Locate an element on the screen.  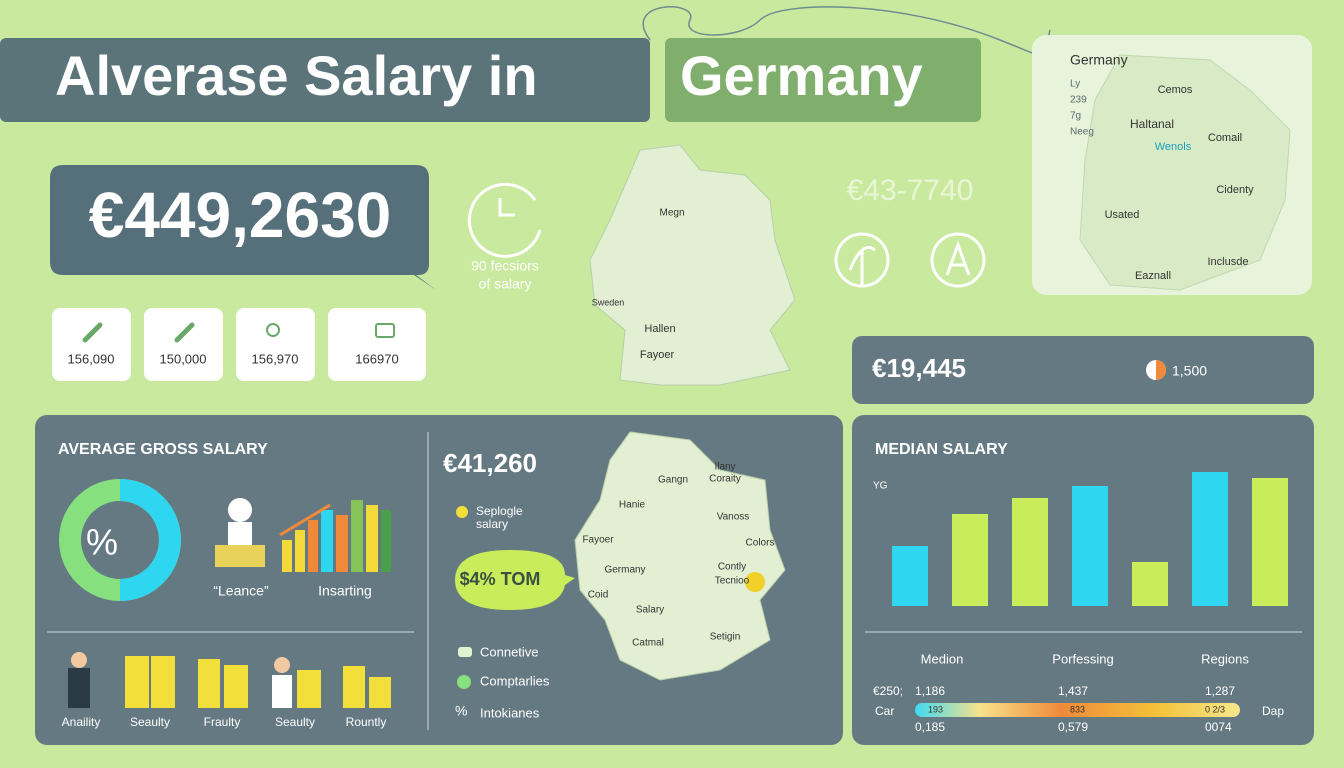
regional-map is located at coordinates (680, 556).